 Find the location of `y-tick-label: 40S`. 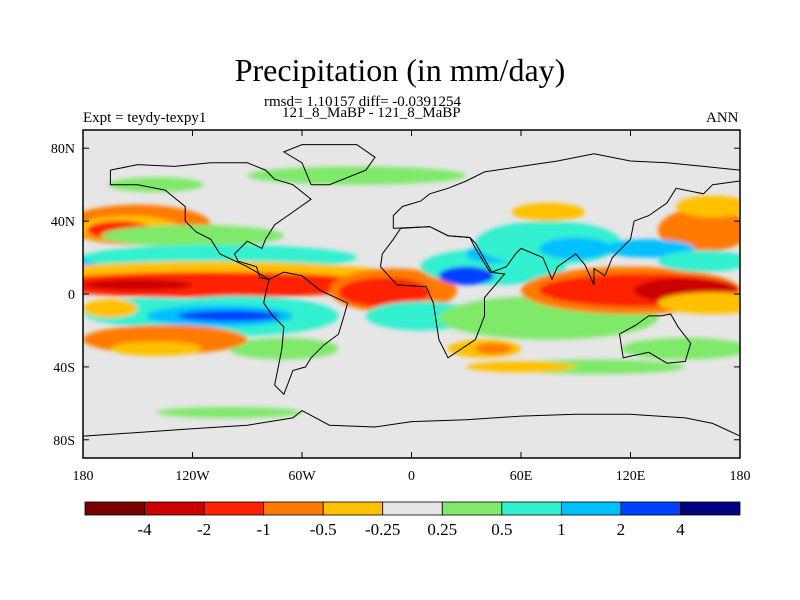

y-tick-label: 40S is located at coordinates (64, 368).